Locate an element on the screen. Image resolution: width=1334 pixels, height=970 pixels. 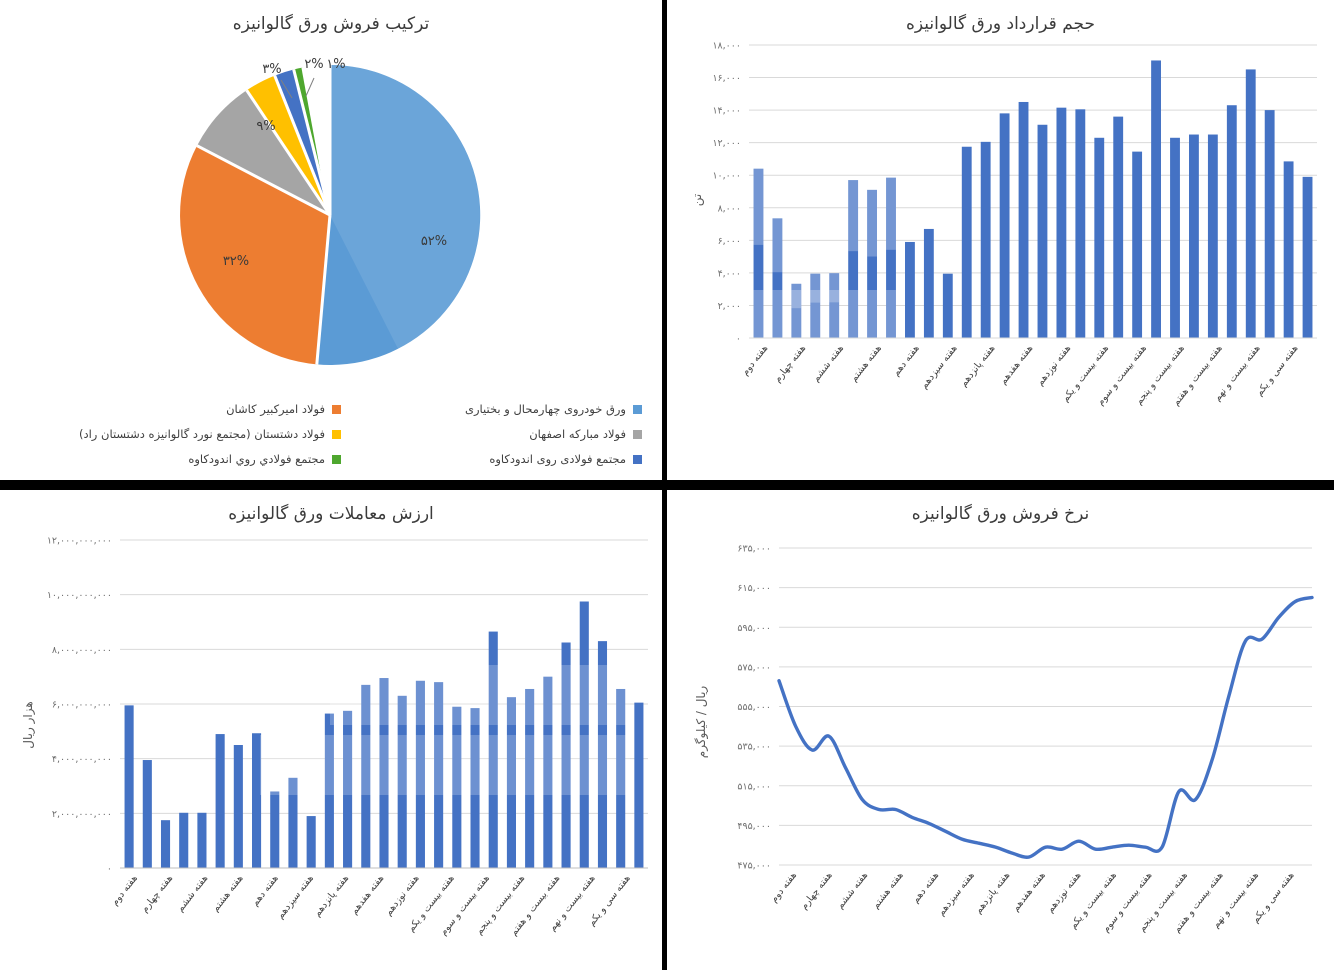
legend-item-0: ورق خودروی چهارمحال و بختیاری is located at coordinates (491, 409).